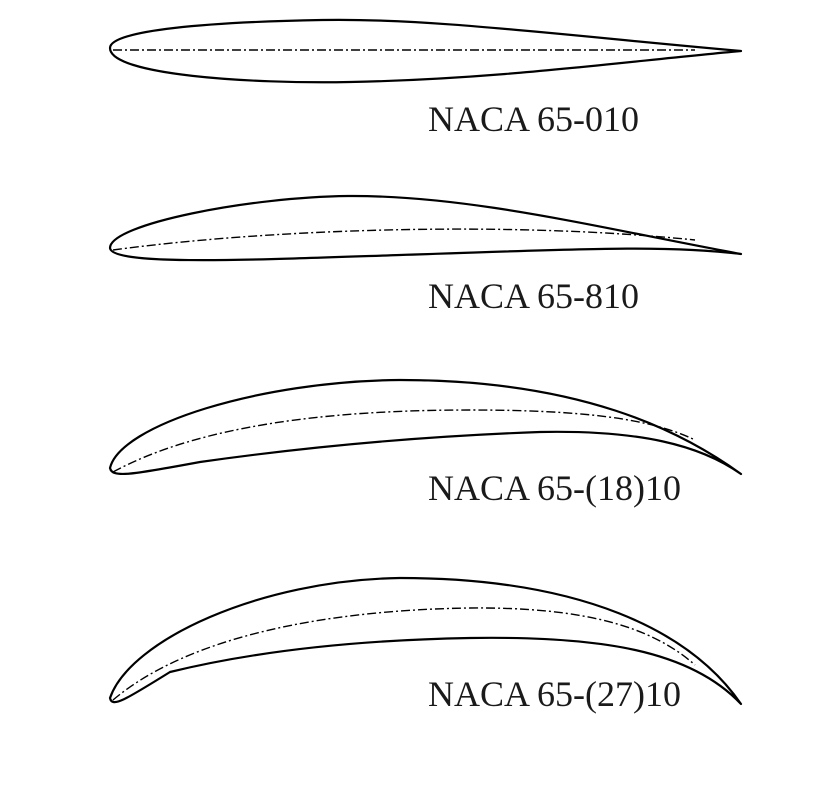  What do you see at coordinates (554, 488) in the screenshot?
I see `airfoil-label: NACA 65-(18)10` at bounding box center [554, 488].